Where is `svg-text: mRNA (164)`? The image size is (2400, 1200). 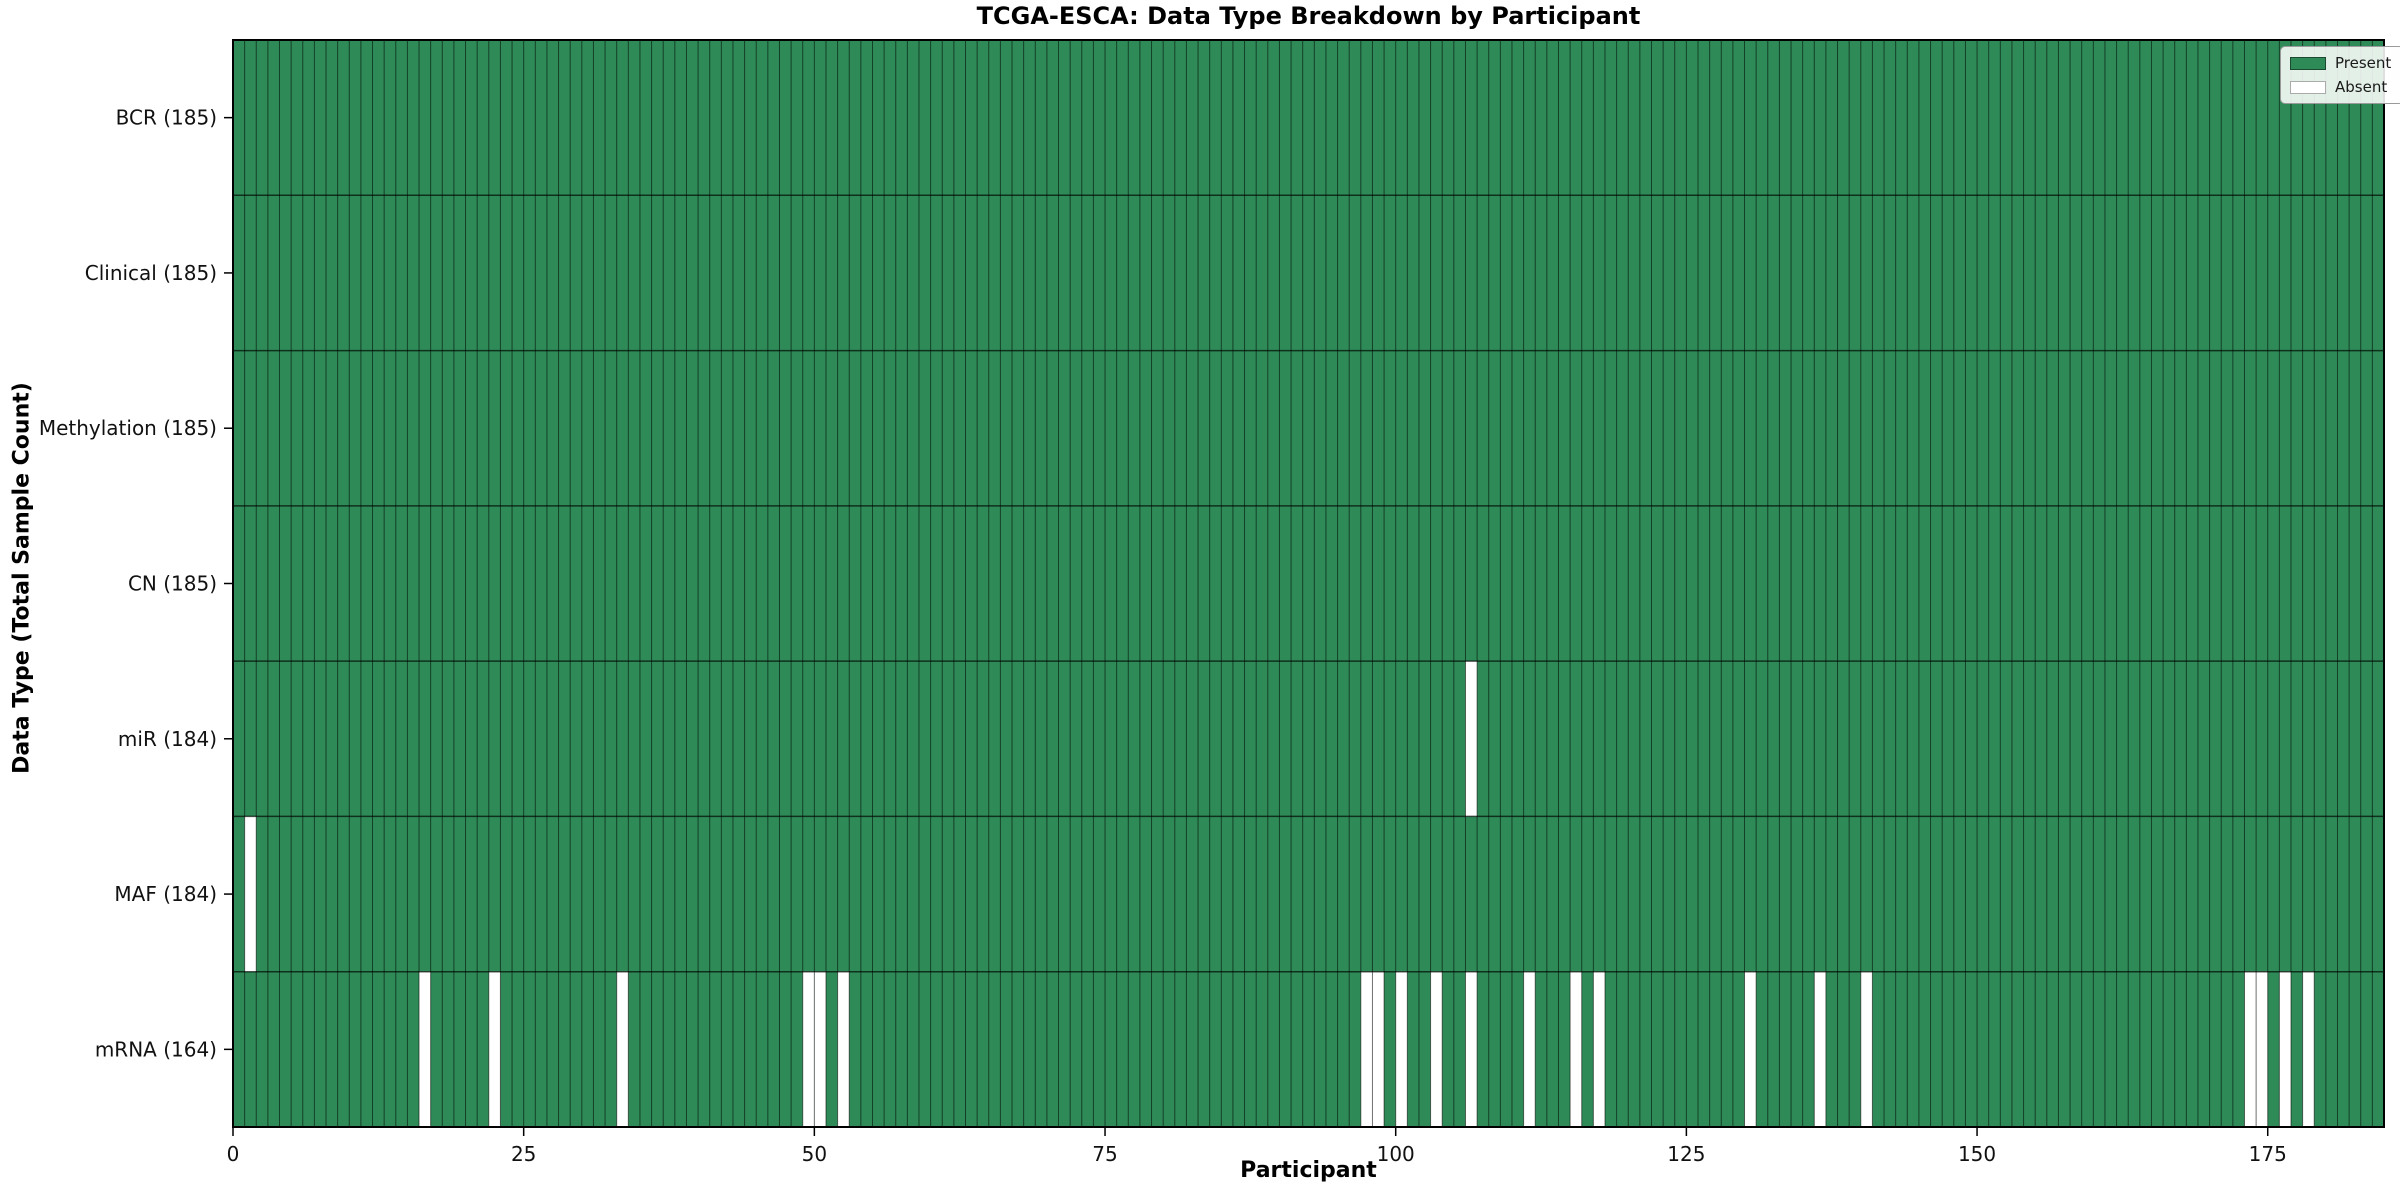
svg-text: mRNA (164) is located at coordinates (156, 1049).